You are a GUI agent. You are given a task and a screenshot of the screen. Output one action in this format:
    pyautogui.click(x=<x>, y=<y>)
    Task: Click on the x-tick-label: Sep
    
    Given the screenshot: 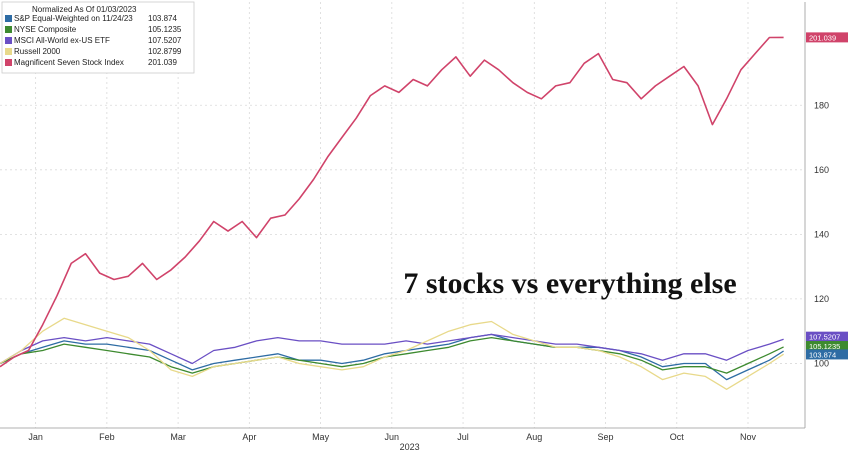 What is the action you would take?
    pyautogui.click(x=606, y=437)
    